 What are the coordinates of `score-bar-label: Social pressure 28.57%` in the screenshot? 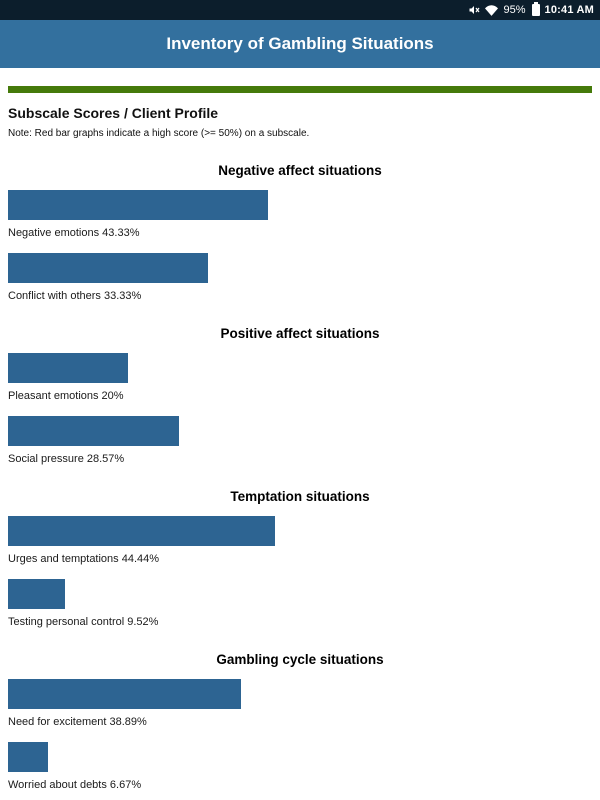 It's located at (66, 459).